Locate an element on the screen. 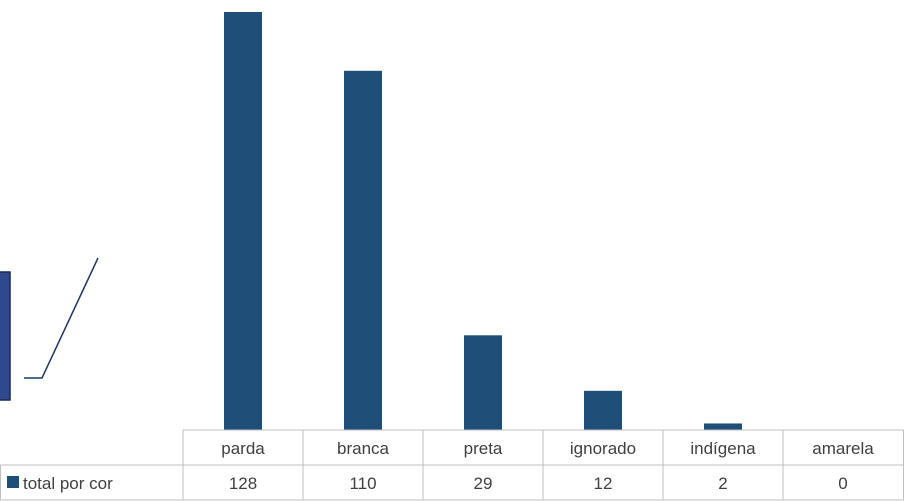 The width and height of the screenshot is (904, 501). bar-parda is located at coordinates (243, 221).